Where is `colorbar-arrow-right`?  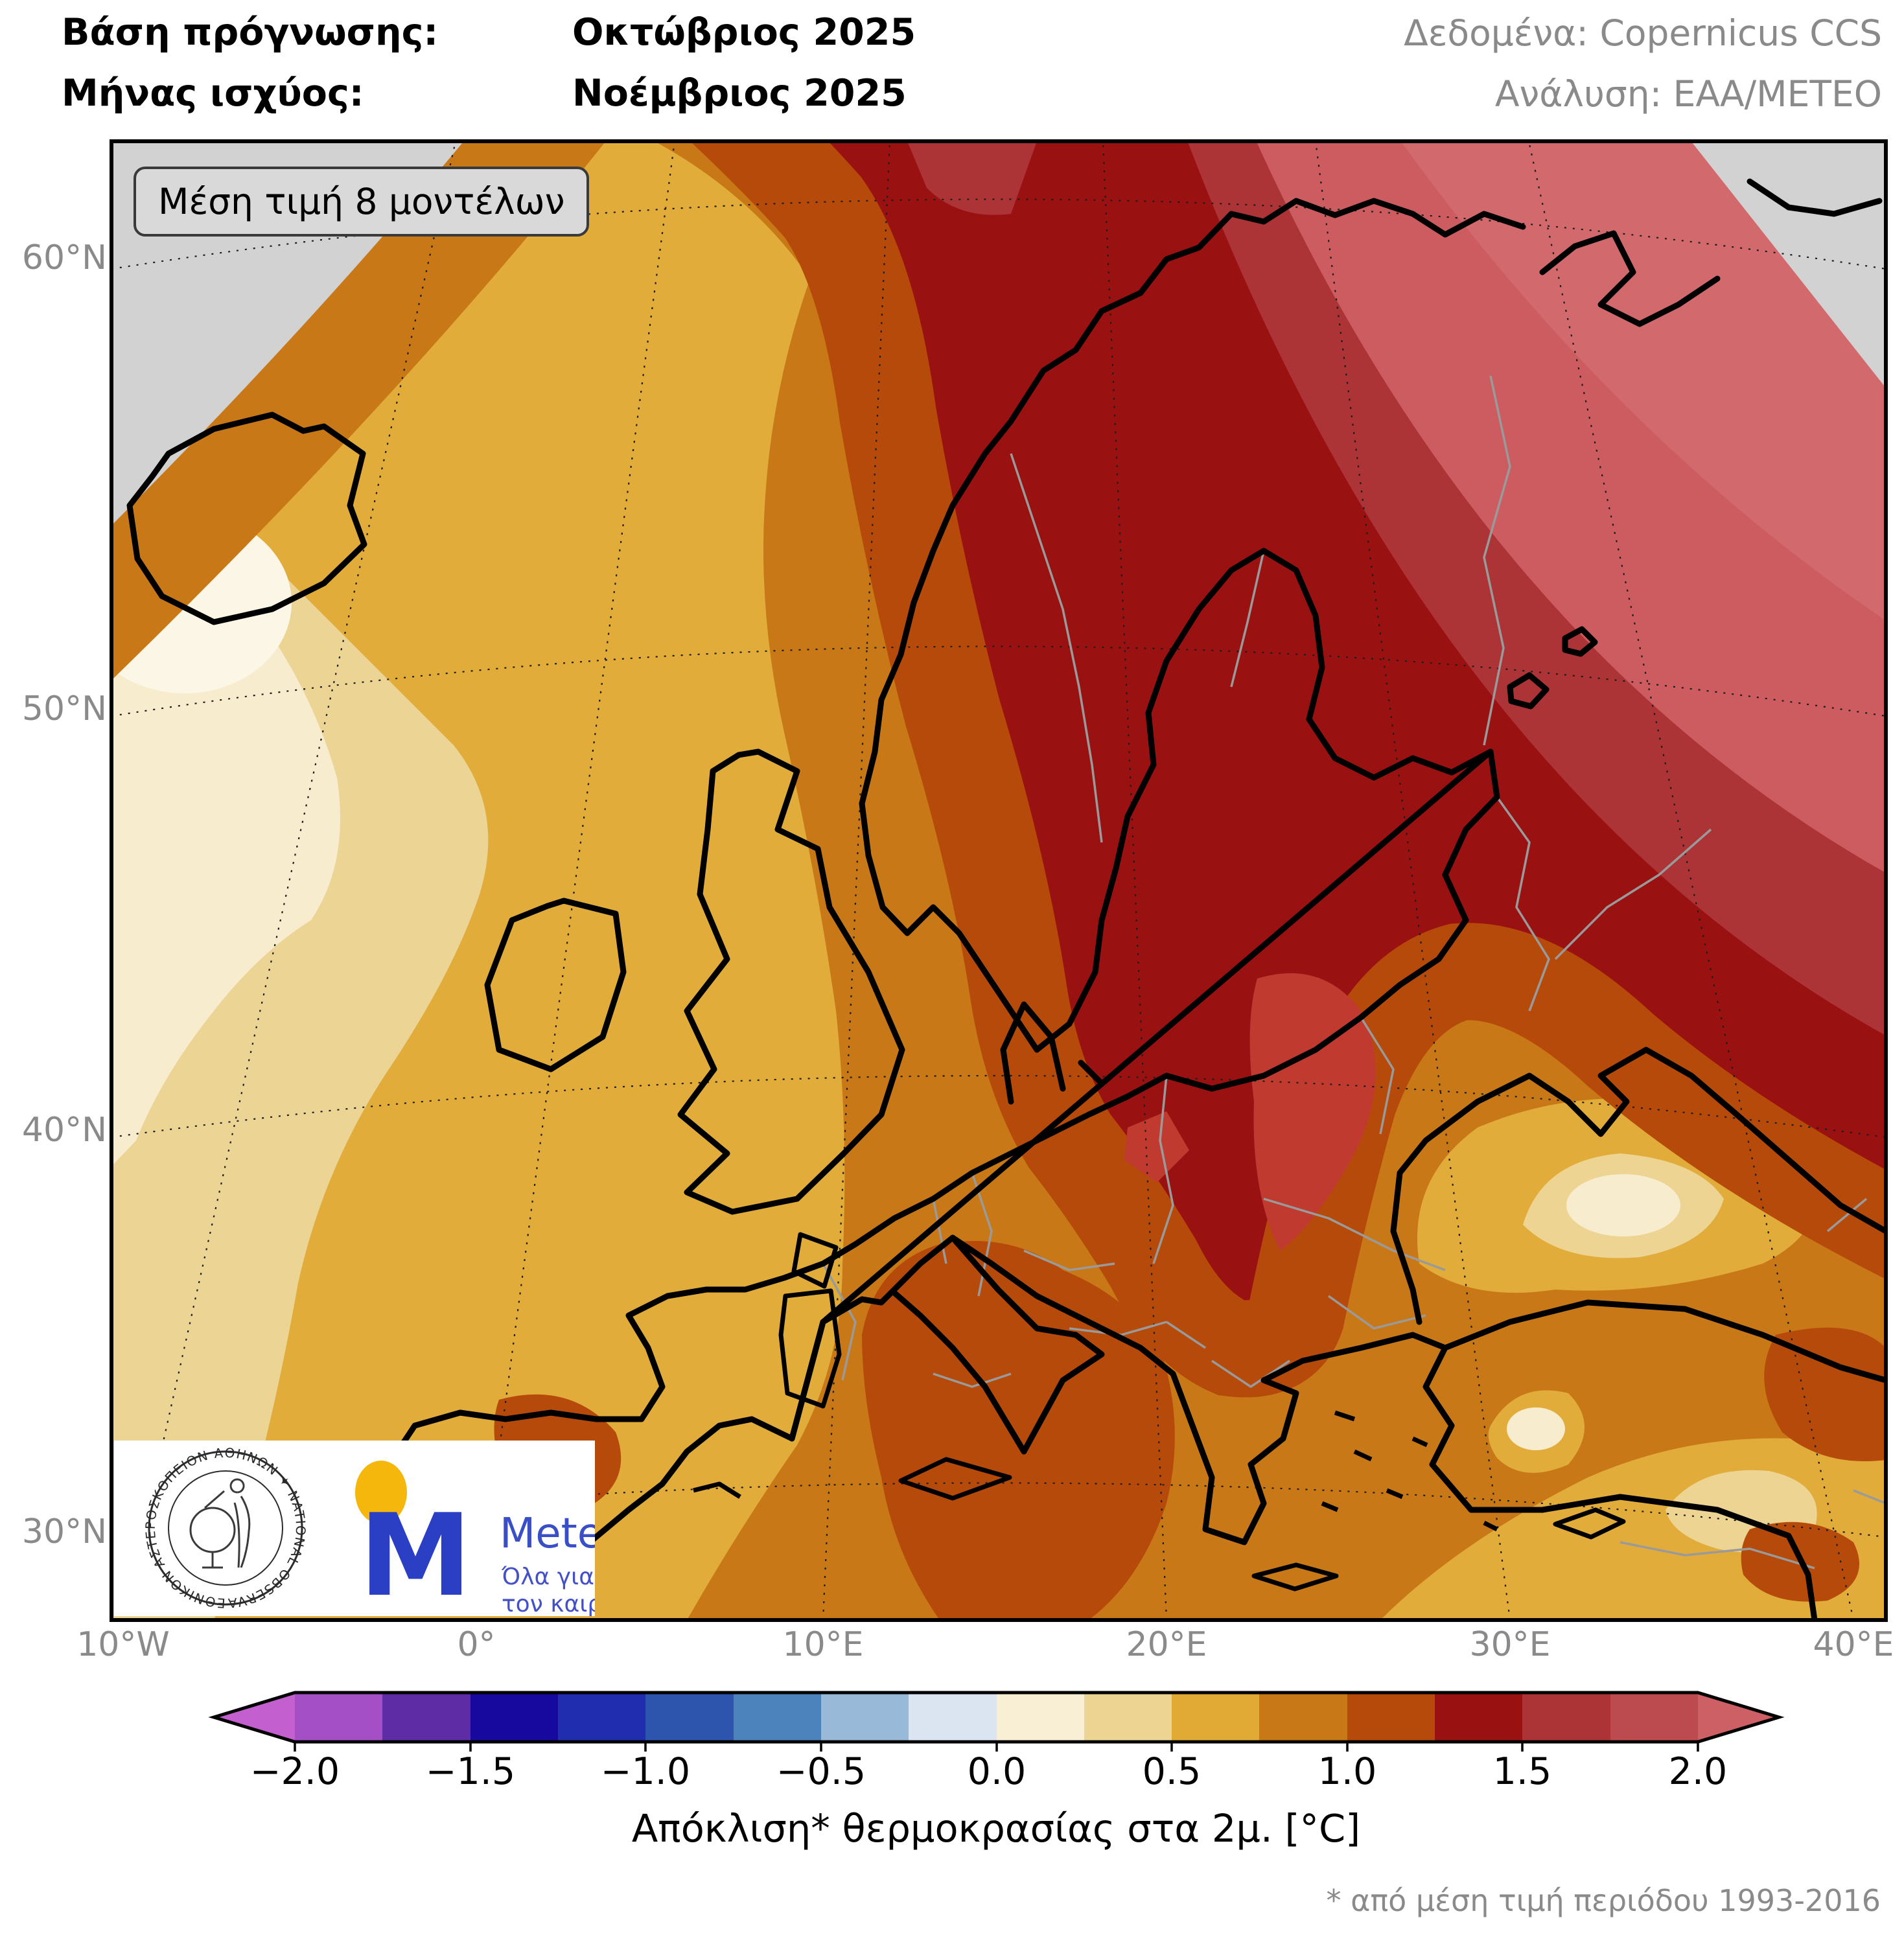
colorbar-arrow-right is located at coordinates (1739, 1718).